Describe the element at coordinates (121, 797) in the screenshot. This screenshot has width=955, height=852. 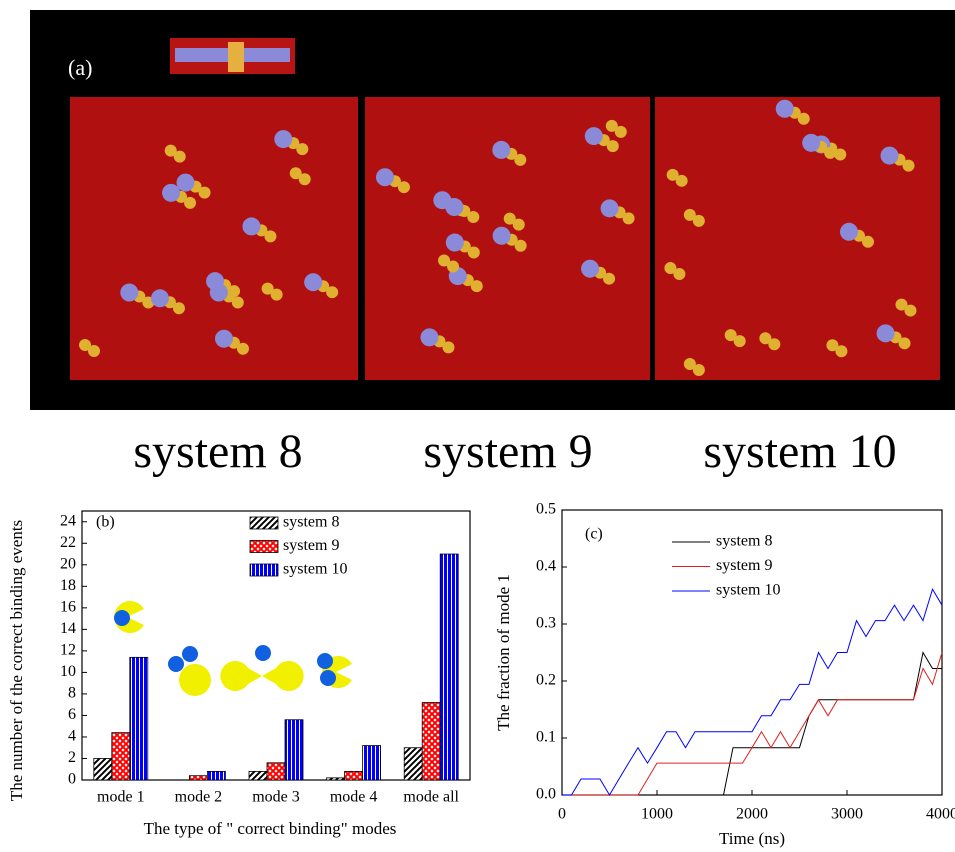
I see `x-tick-label: mode 1` at that location.